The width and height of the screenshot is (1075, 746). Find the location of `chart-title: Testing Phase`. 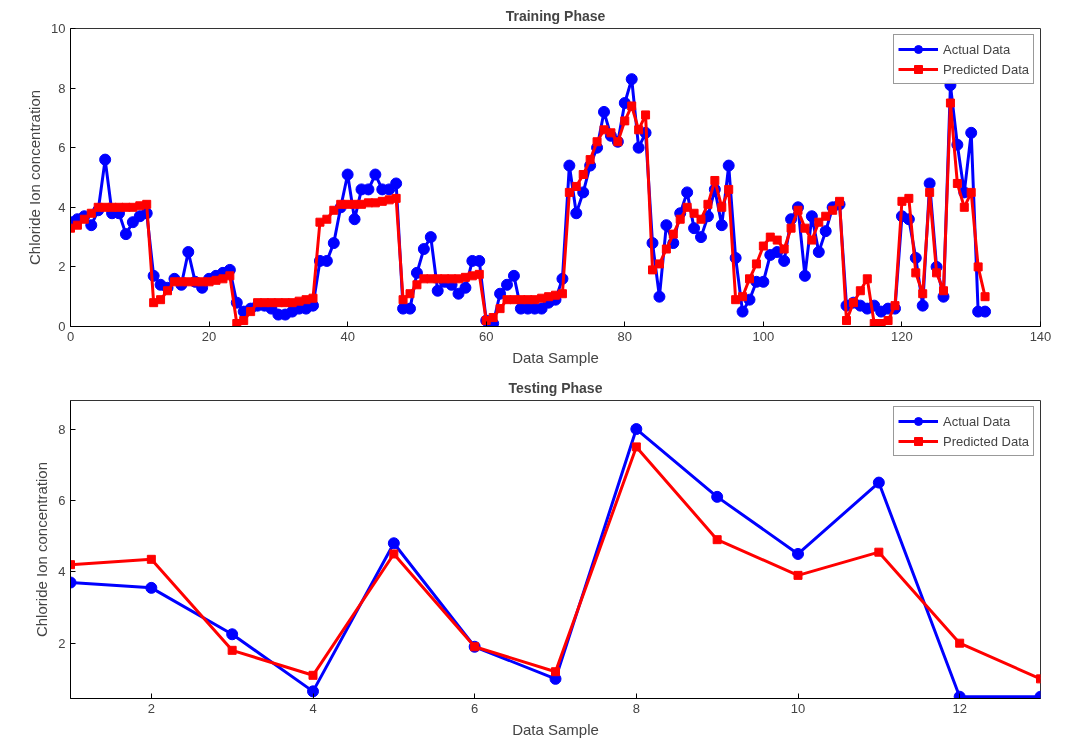

chart-title: Testing Phase is located at coordinates (555, 387).